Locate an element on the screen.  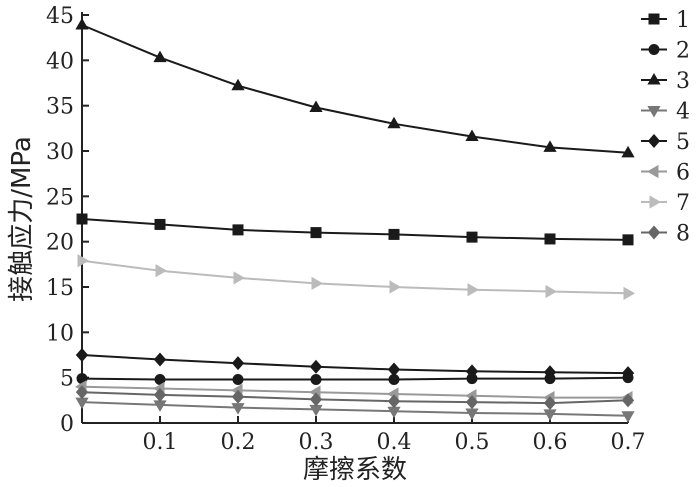
x-tick-label: 0.2 is located at coordinates (238, 442).